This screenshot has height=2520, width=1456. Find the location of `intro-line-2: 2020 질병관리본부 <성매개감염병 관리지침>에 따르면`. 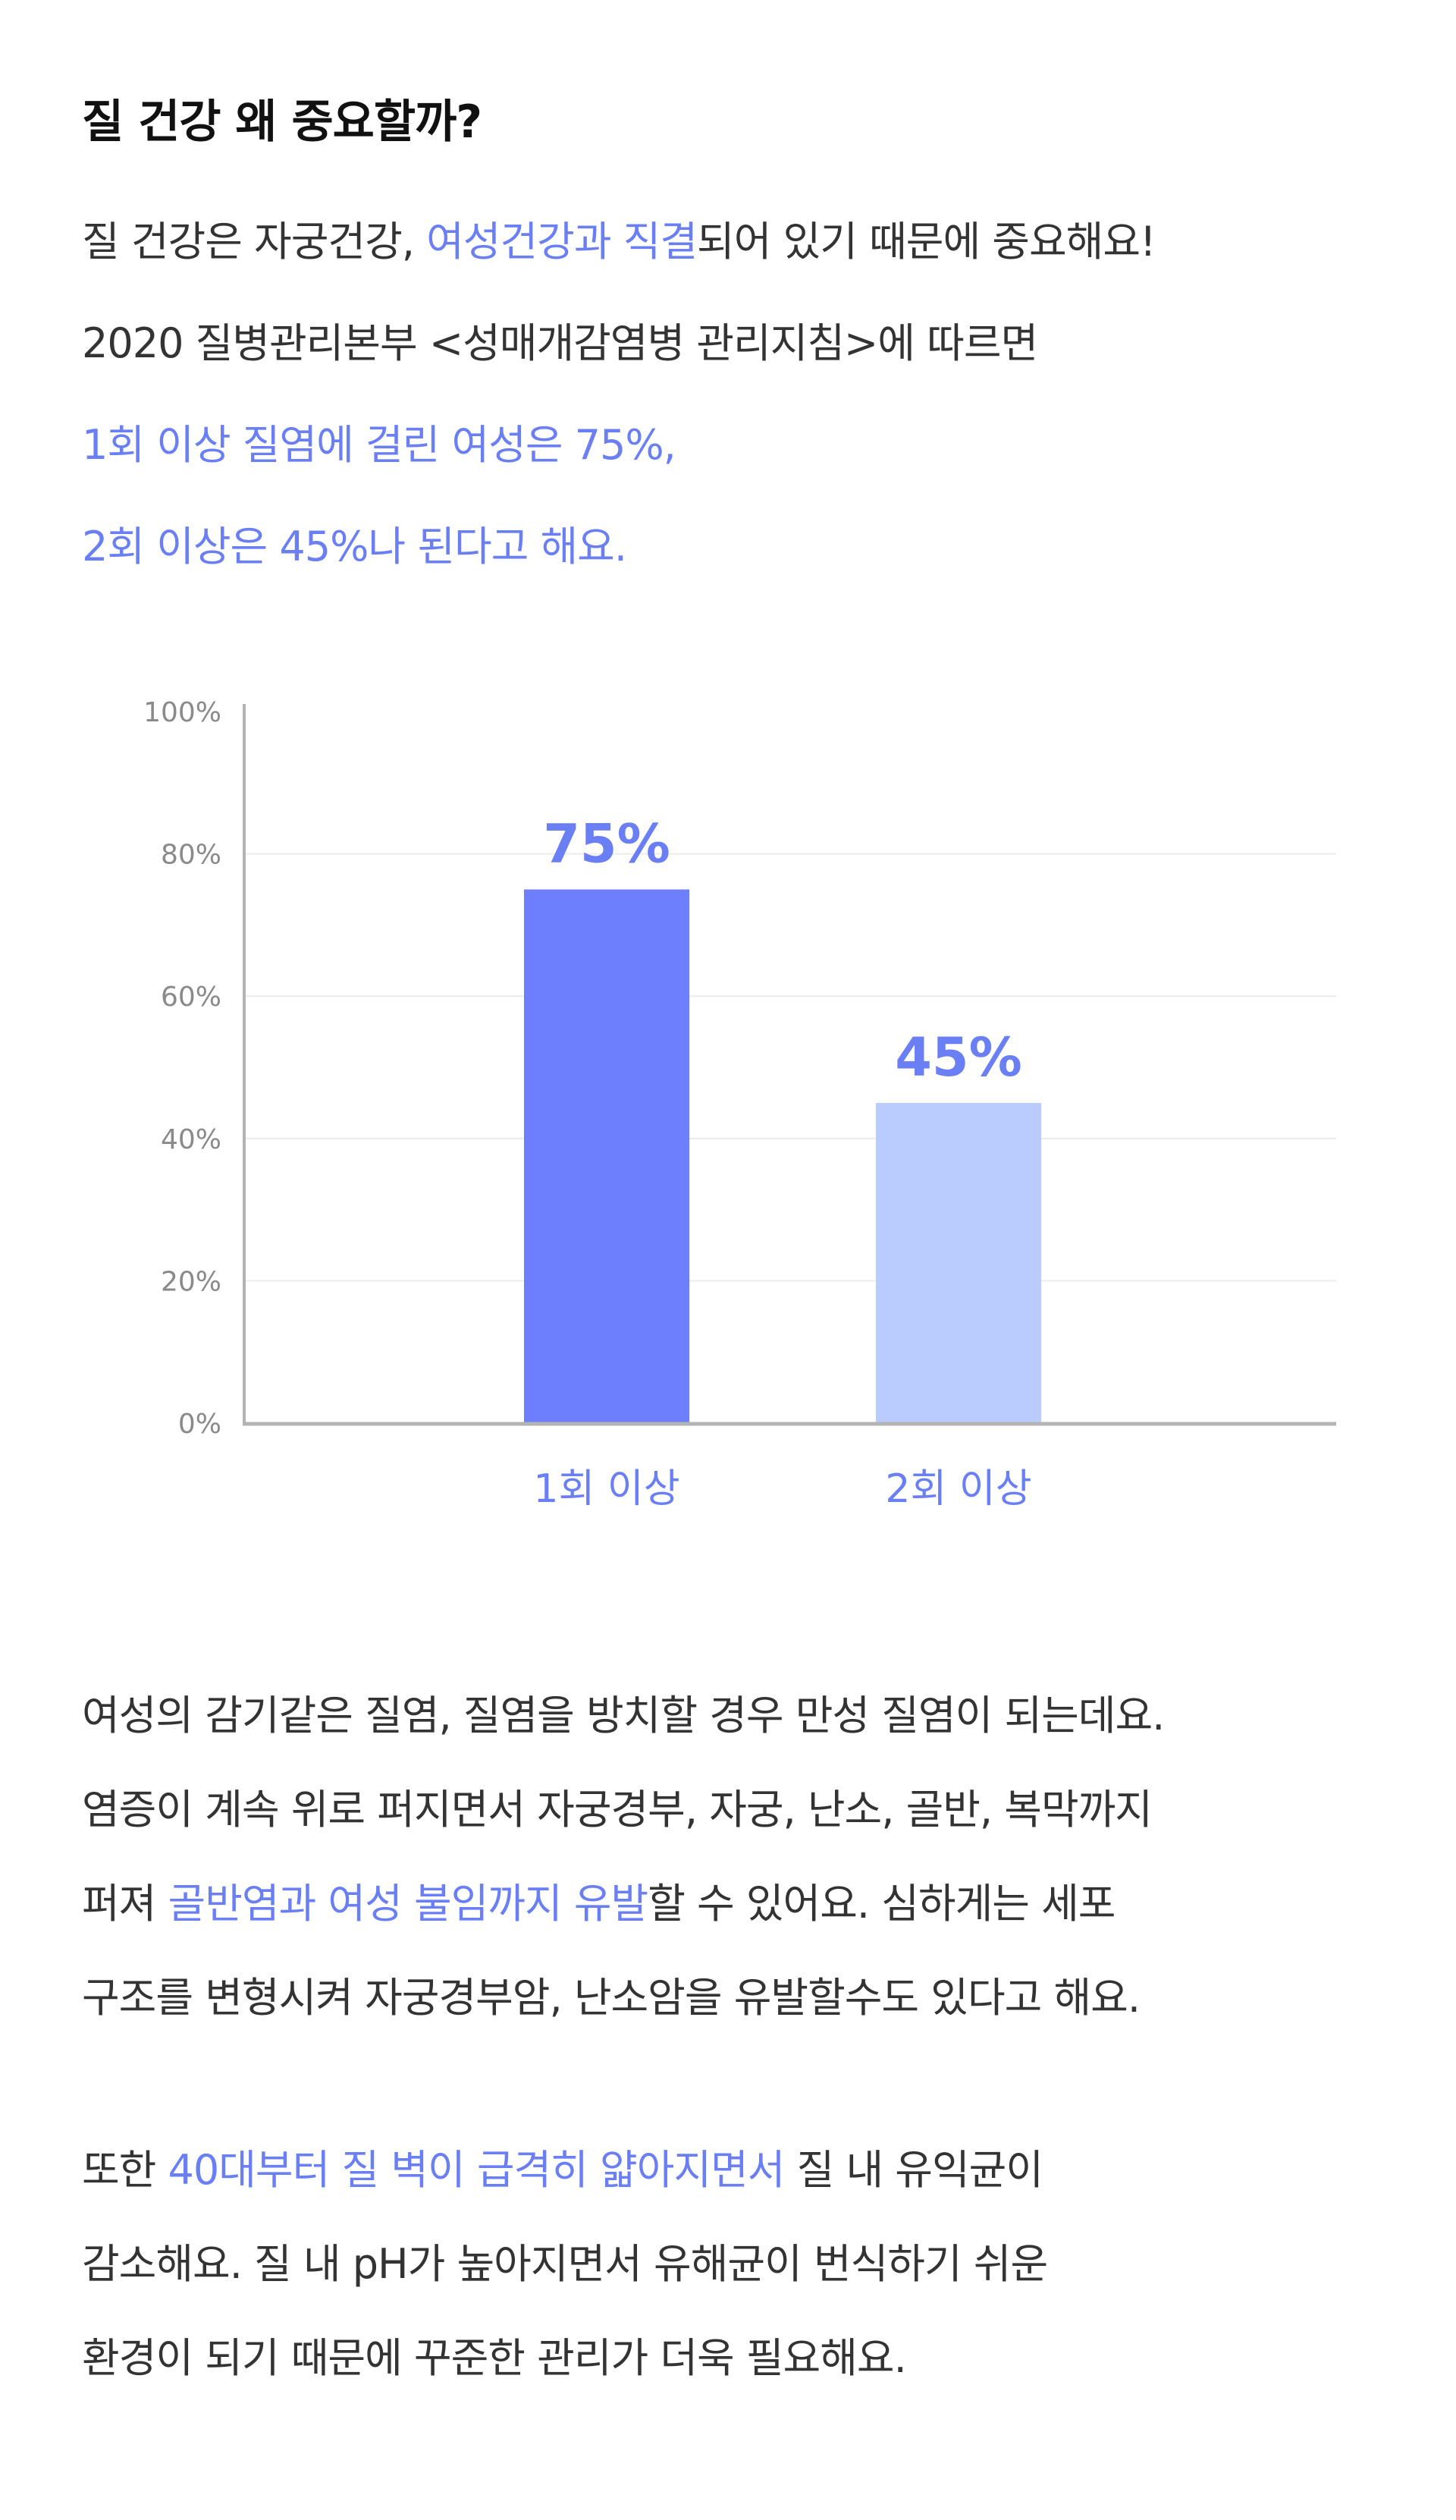

intro-line-2: 2020 질병관리본부 <성매개감염병 관리지침>에 따르면 is located at coordinates (560, 343).